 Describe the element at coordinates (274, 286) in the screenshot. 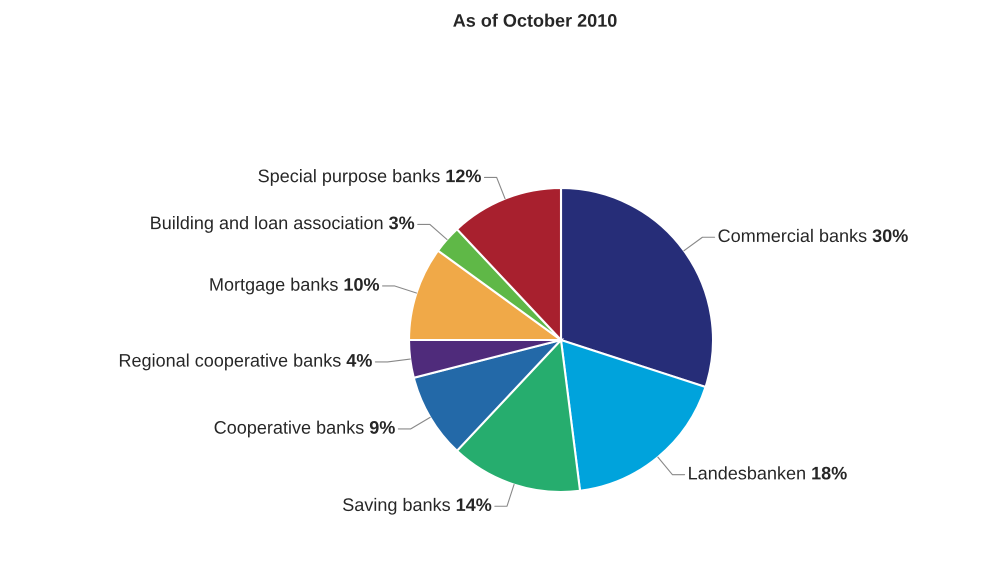

I see `slice-label: Mortgage banks` at that location.